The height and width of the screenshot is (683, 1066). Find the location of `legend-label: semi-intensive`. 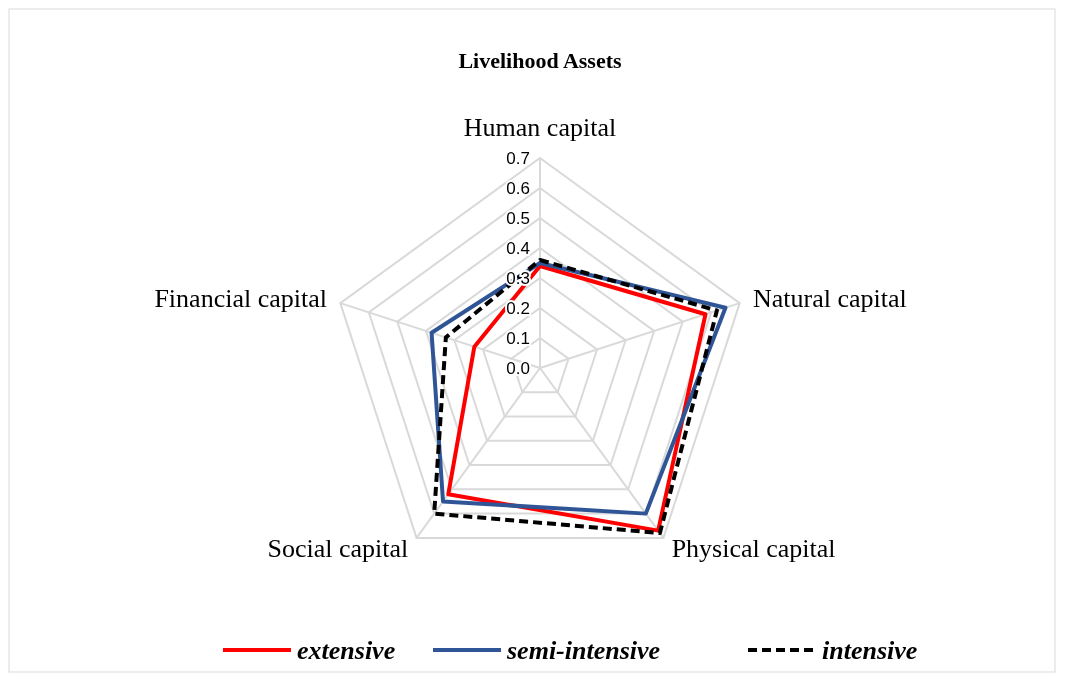

legend-label: semi-intensive is located at coordinates (583, 650).